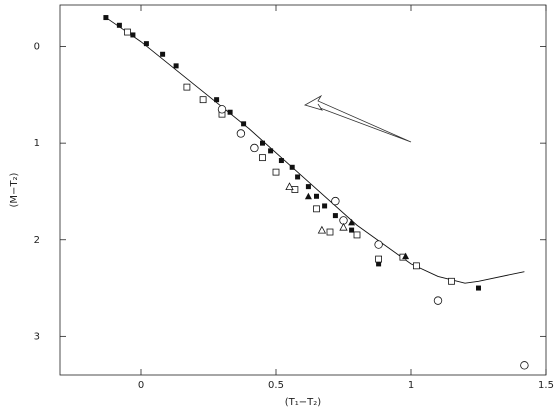 The width and height of the screenshot is (560, 412). What do you see at coordinates (37, 240) in the screenshot?
I see `y-tick-label: 2` at bounding box center [37, 240].